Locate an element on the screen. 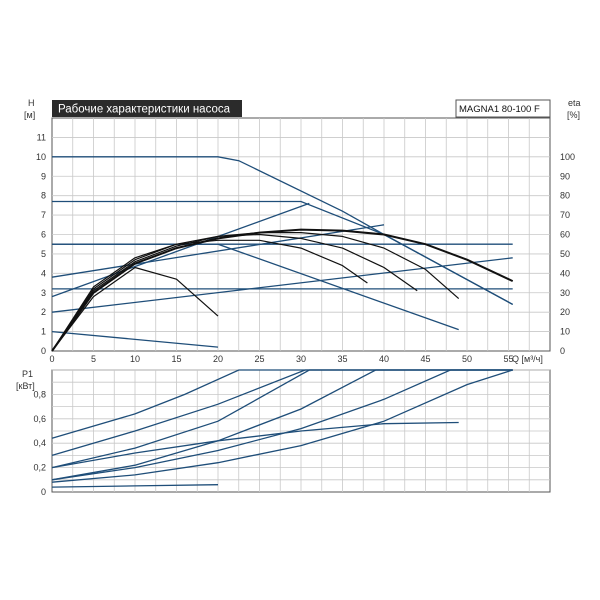 The image size is (600, 600). y2-tick-label: 10 is located at coordinates (565, 332).